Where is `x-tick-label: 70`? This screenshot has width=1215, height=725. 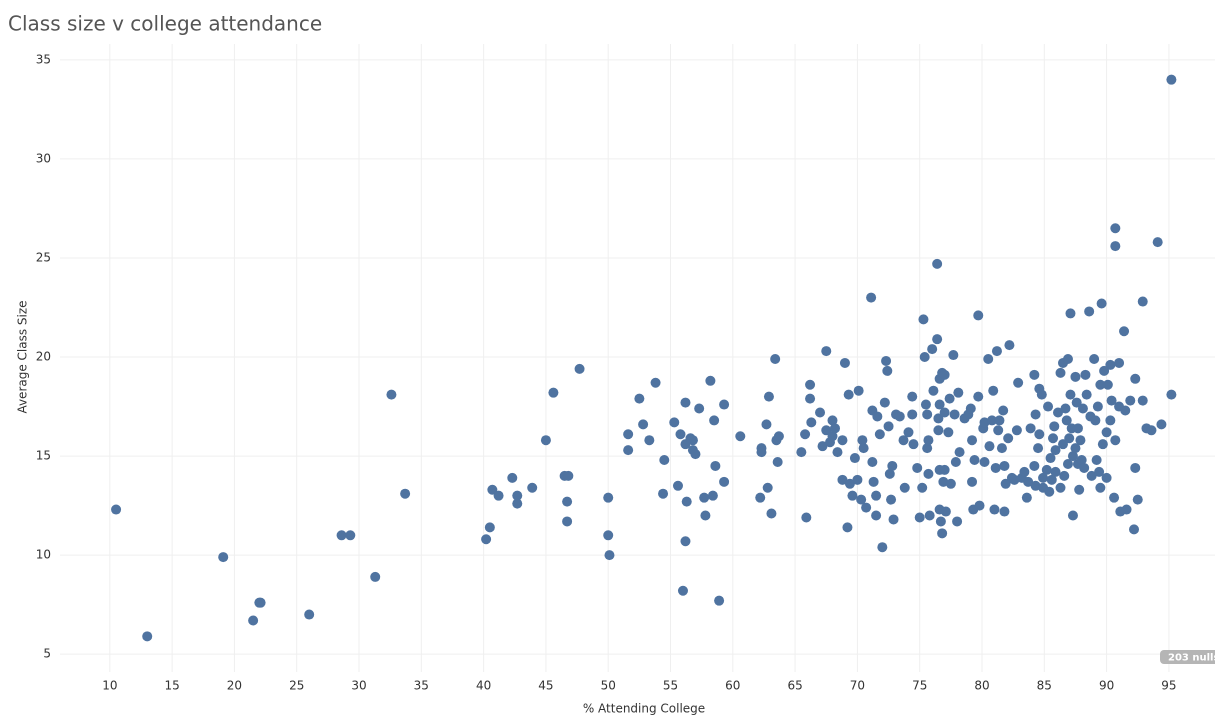 x-tick-label: 70 is located at coordinates (857, 686).